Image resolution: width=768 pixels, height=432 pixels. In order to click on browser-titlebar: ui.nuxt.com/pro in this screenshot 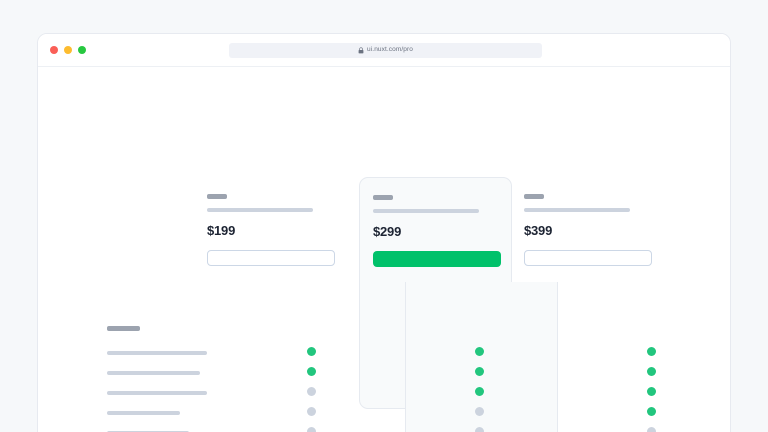, I will do `click(384, 50)`.